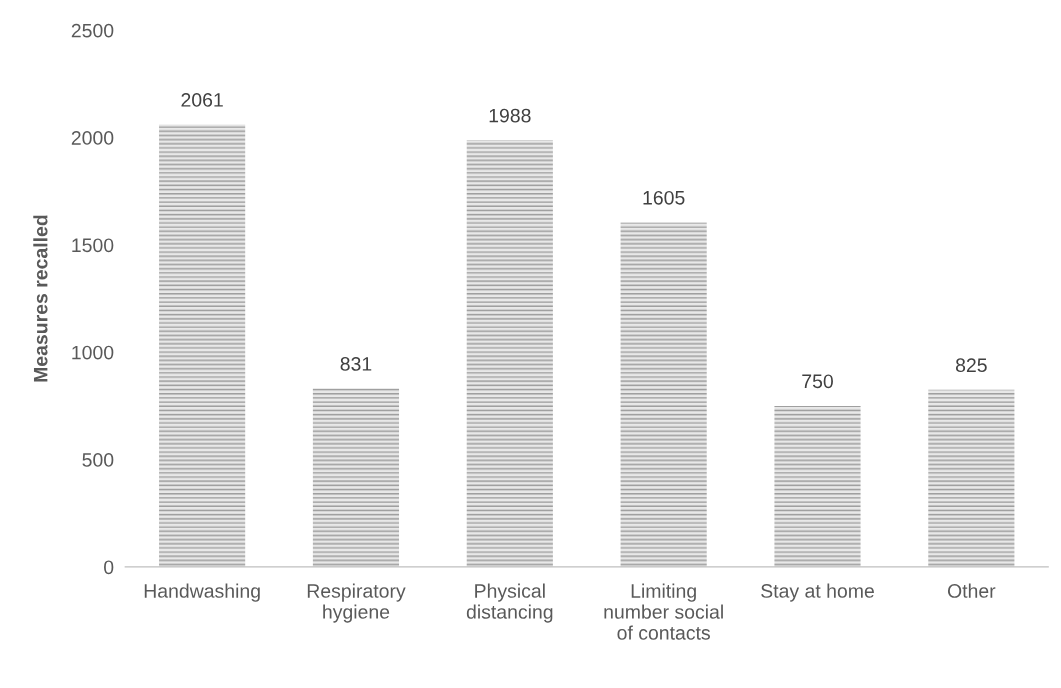 This screenshot has width=1061, height=688. I want to click on x-tick-label: Limiting number social of contacts, so click(663, 611).